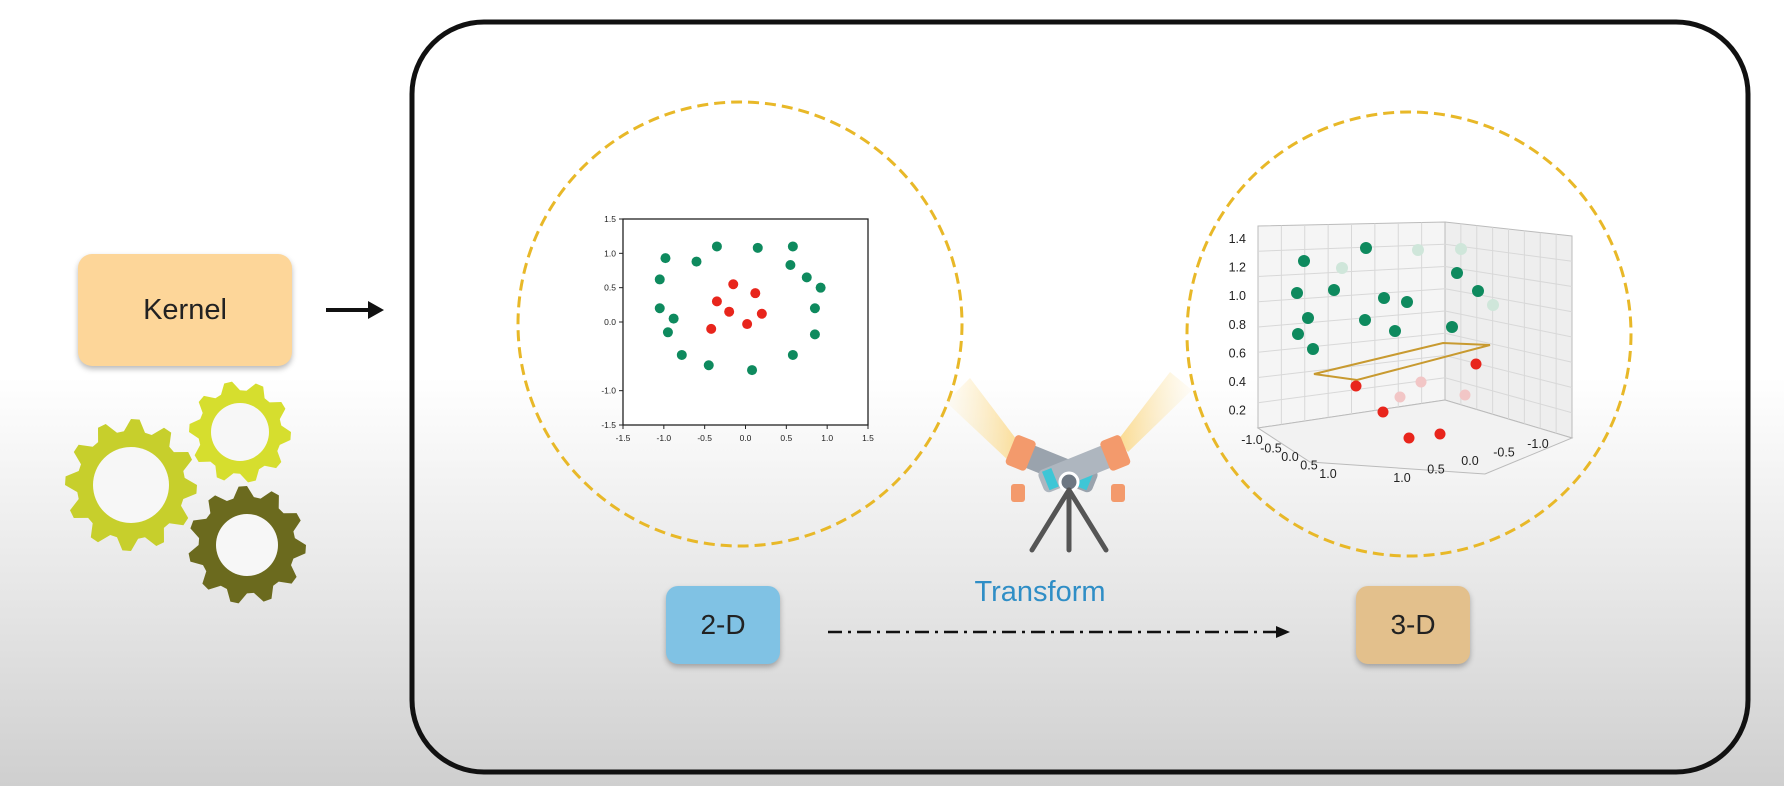 This screenshot has width=1784, height=786. I want to click on transform-label: Transform, so click(1040, 592).